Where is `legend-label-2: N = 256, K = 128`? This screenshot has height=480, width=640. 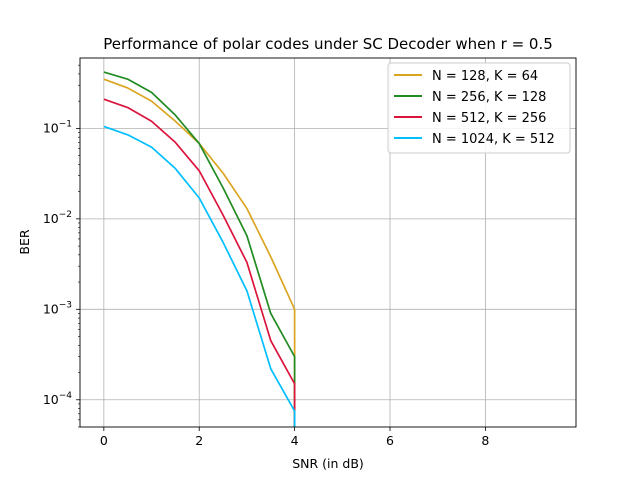
legend-label-2: N = 256, K = 128 is located at coordinates (489, 97).